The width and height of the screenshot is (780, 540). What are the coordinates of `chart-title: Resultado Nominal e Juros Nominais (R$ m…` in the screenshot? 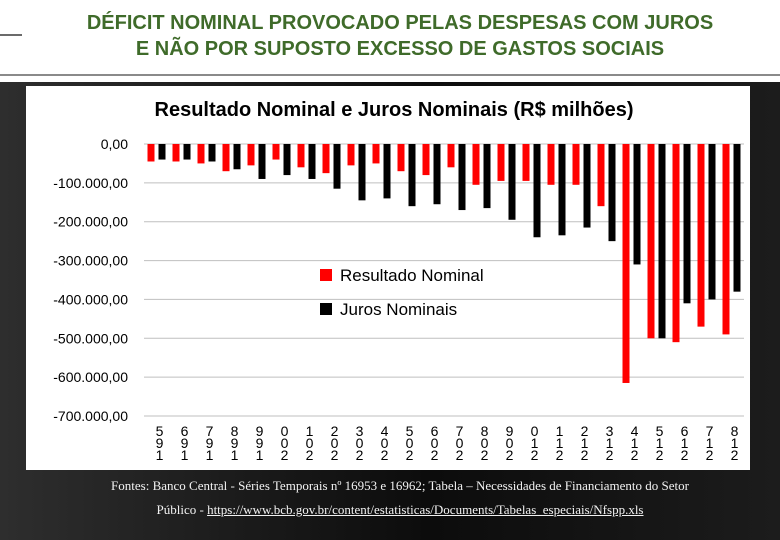 It's located at (394, 110).